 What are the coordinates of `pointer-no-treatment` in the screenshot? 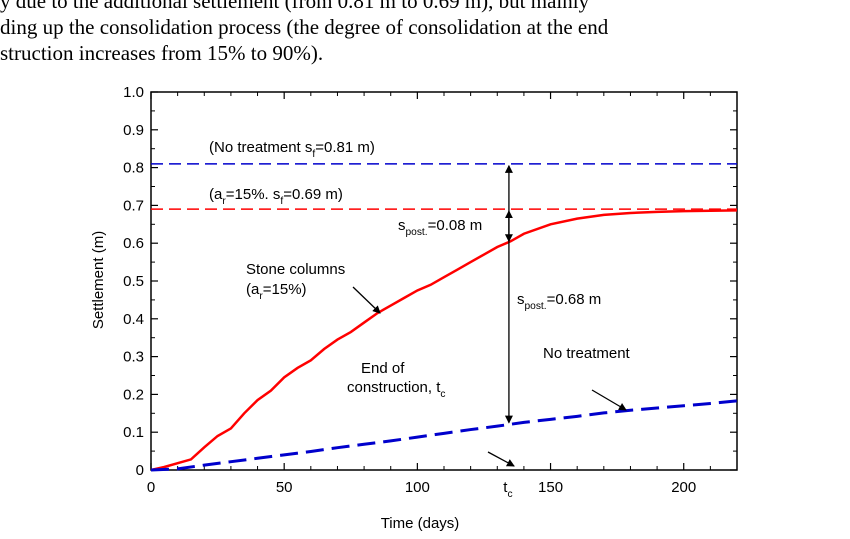 It's located at (609, 400).